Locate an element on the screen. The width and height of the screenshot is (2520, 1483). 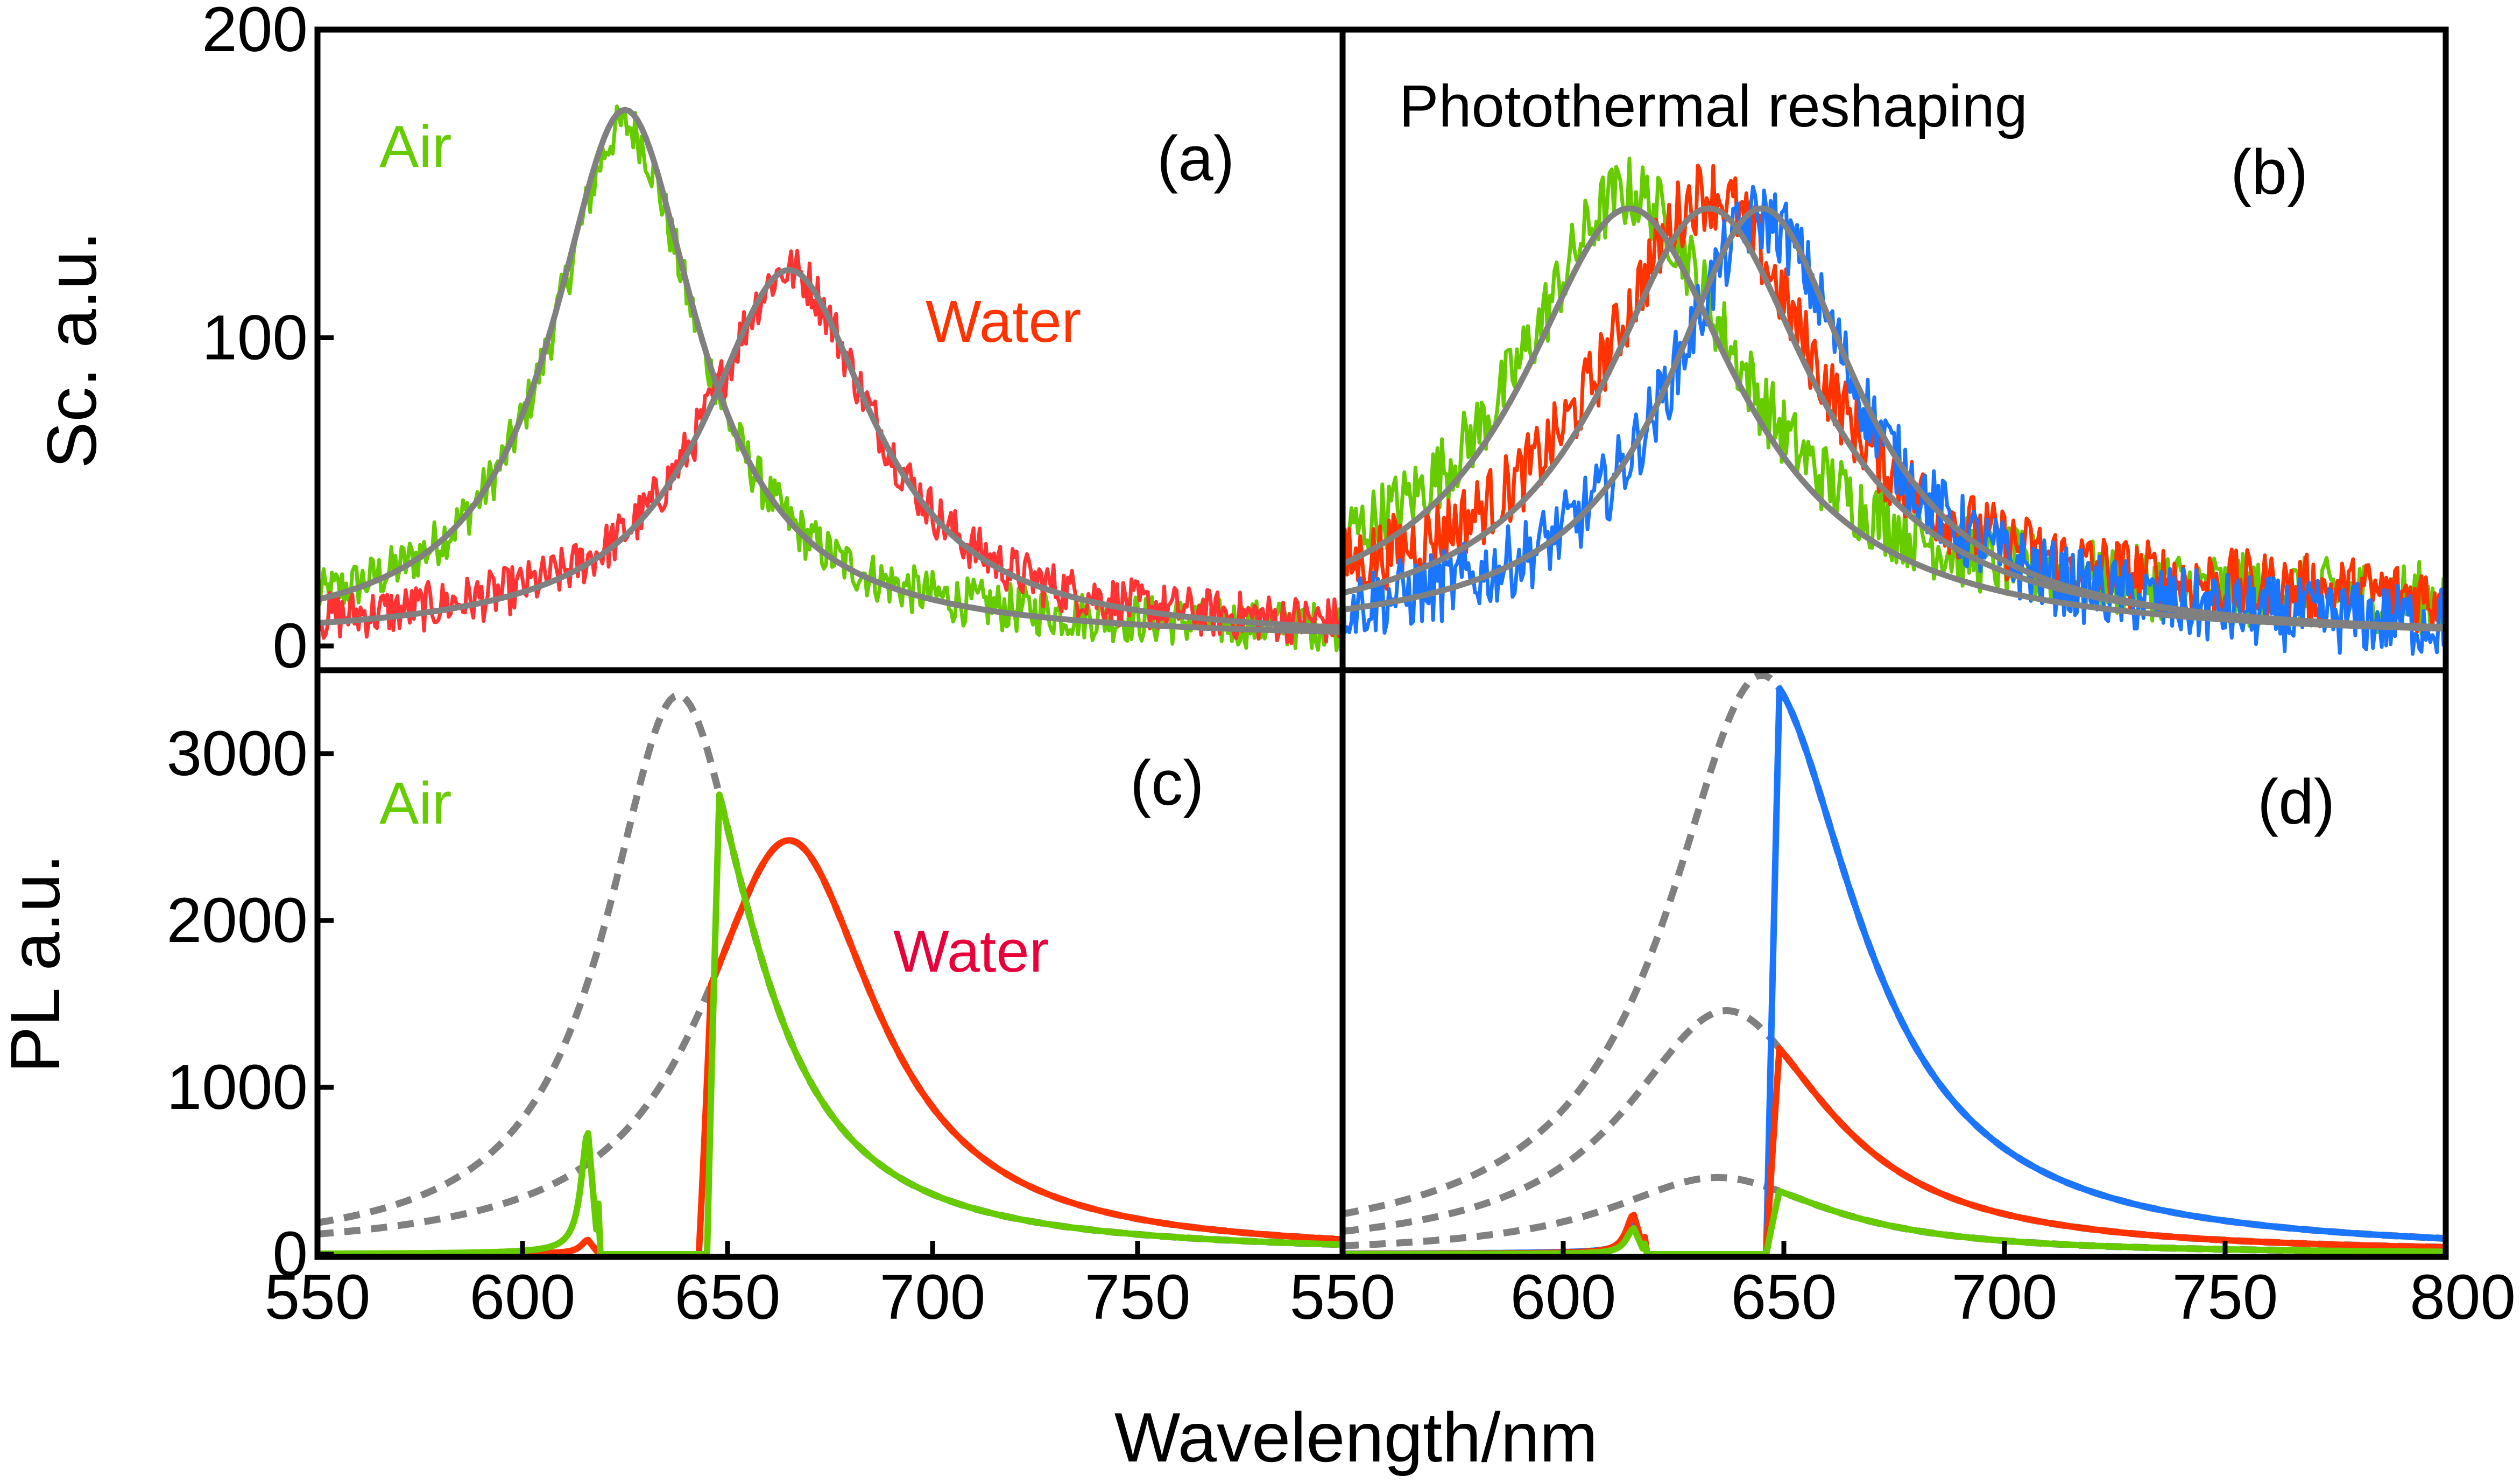
panel-a-ytick-label-0: 0 is located at coordinates (290, 645).